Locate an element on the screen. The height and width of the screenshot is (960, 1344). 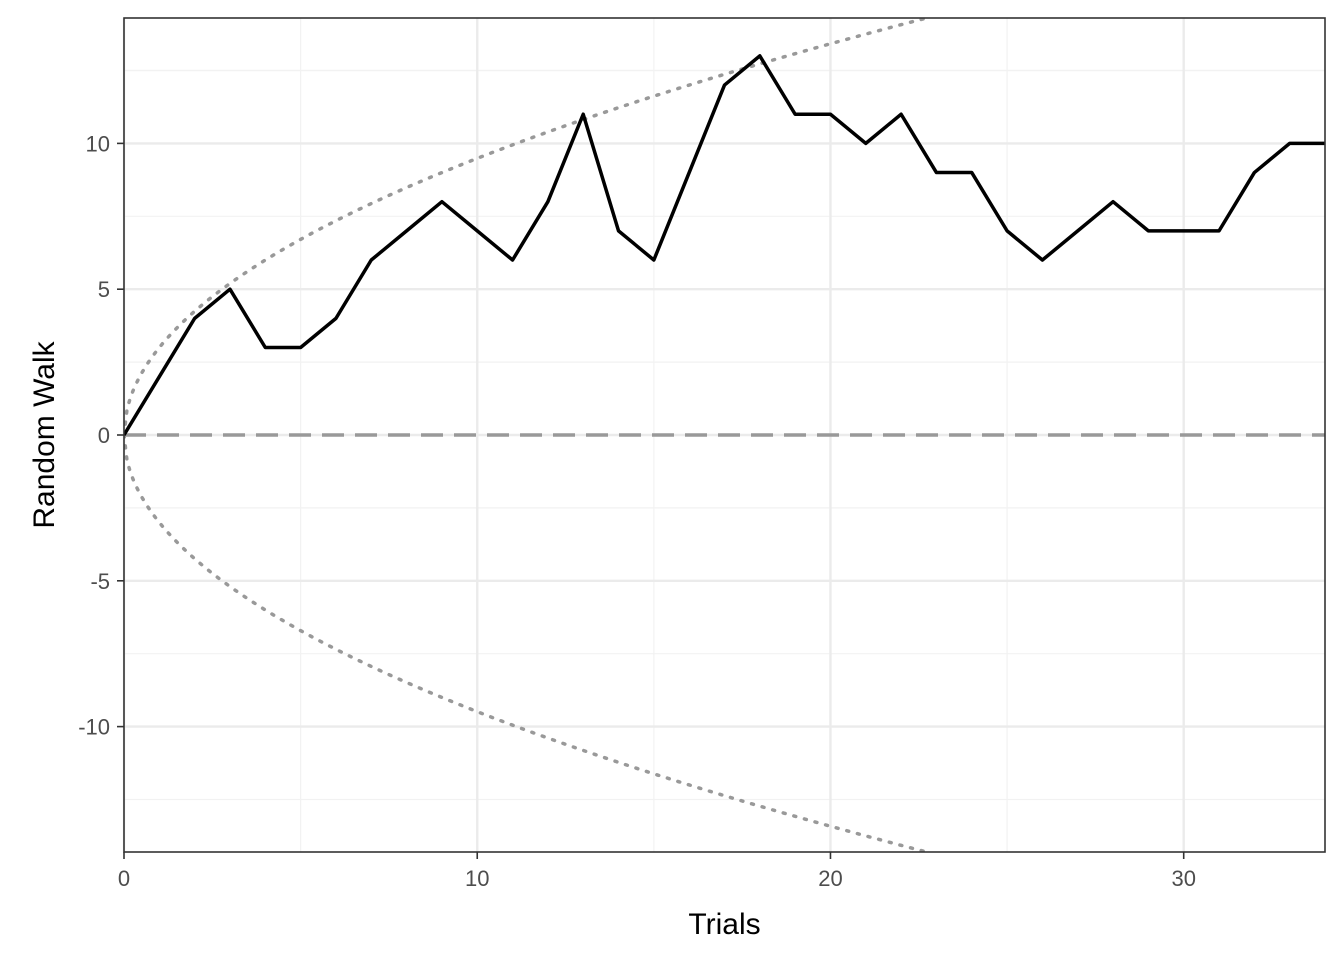
x-tick-label: 20 is located at coordinates (830, 878).